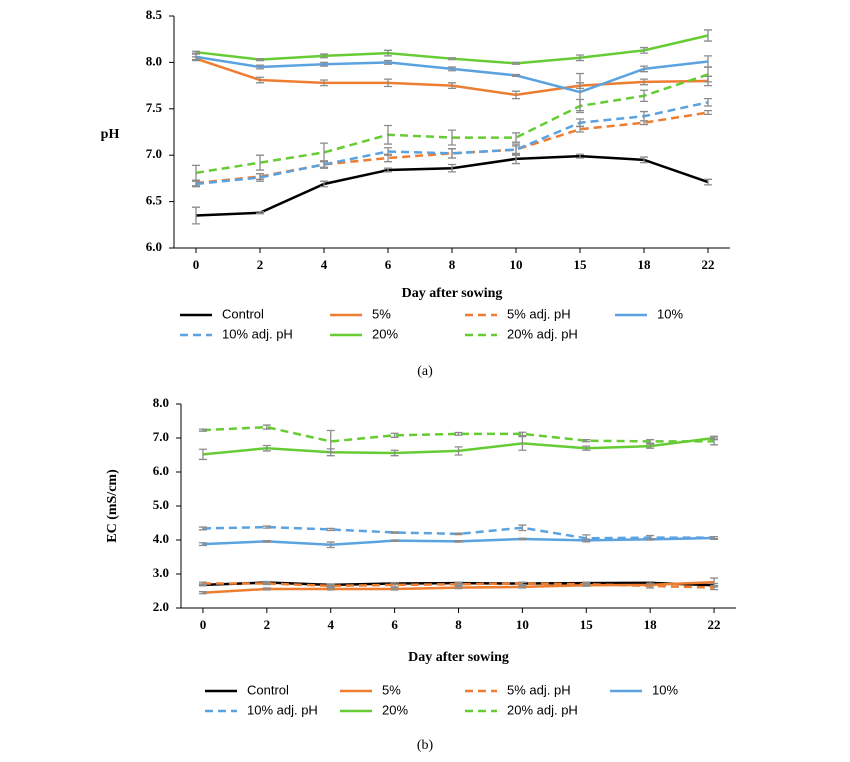 The height and width of the screenshot is (762, 850). I want to click on y-tick-label: 4.0, so click(161, 538).